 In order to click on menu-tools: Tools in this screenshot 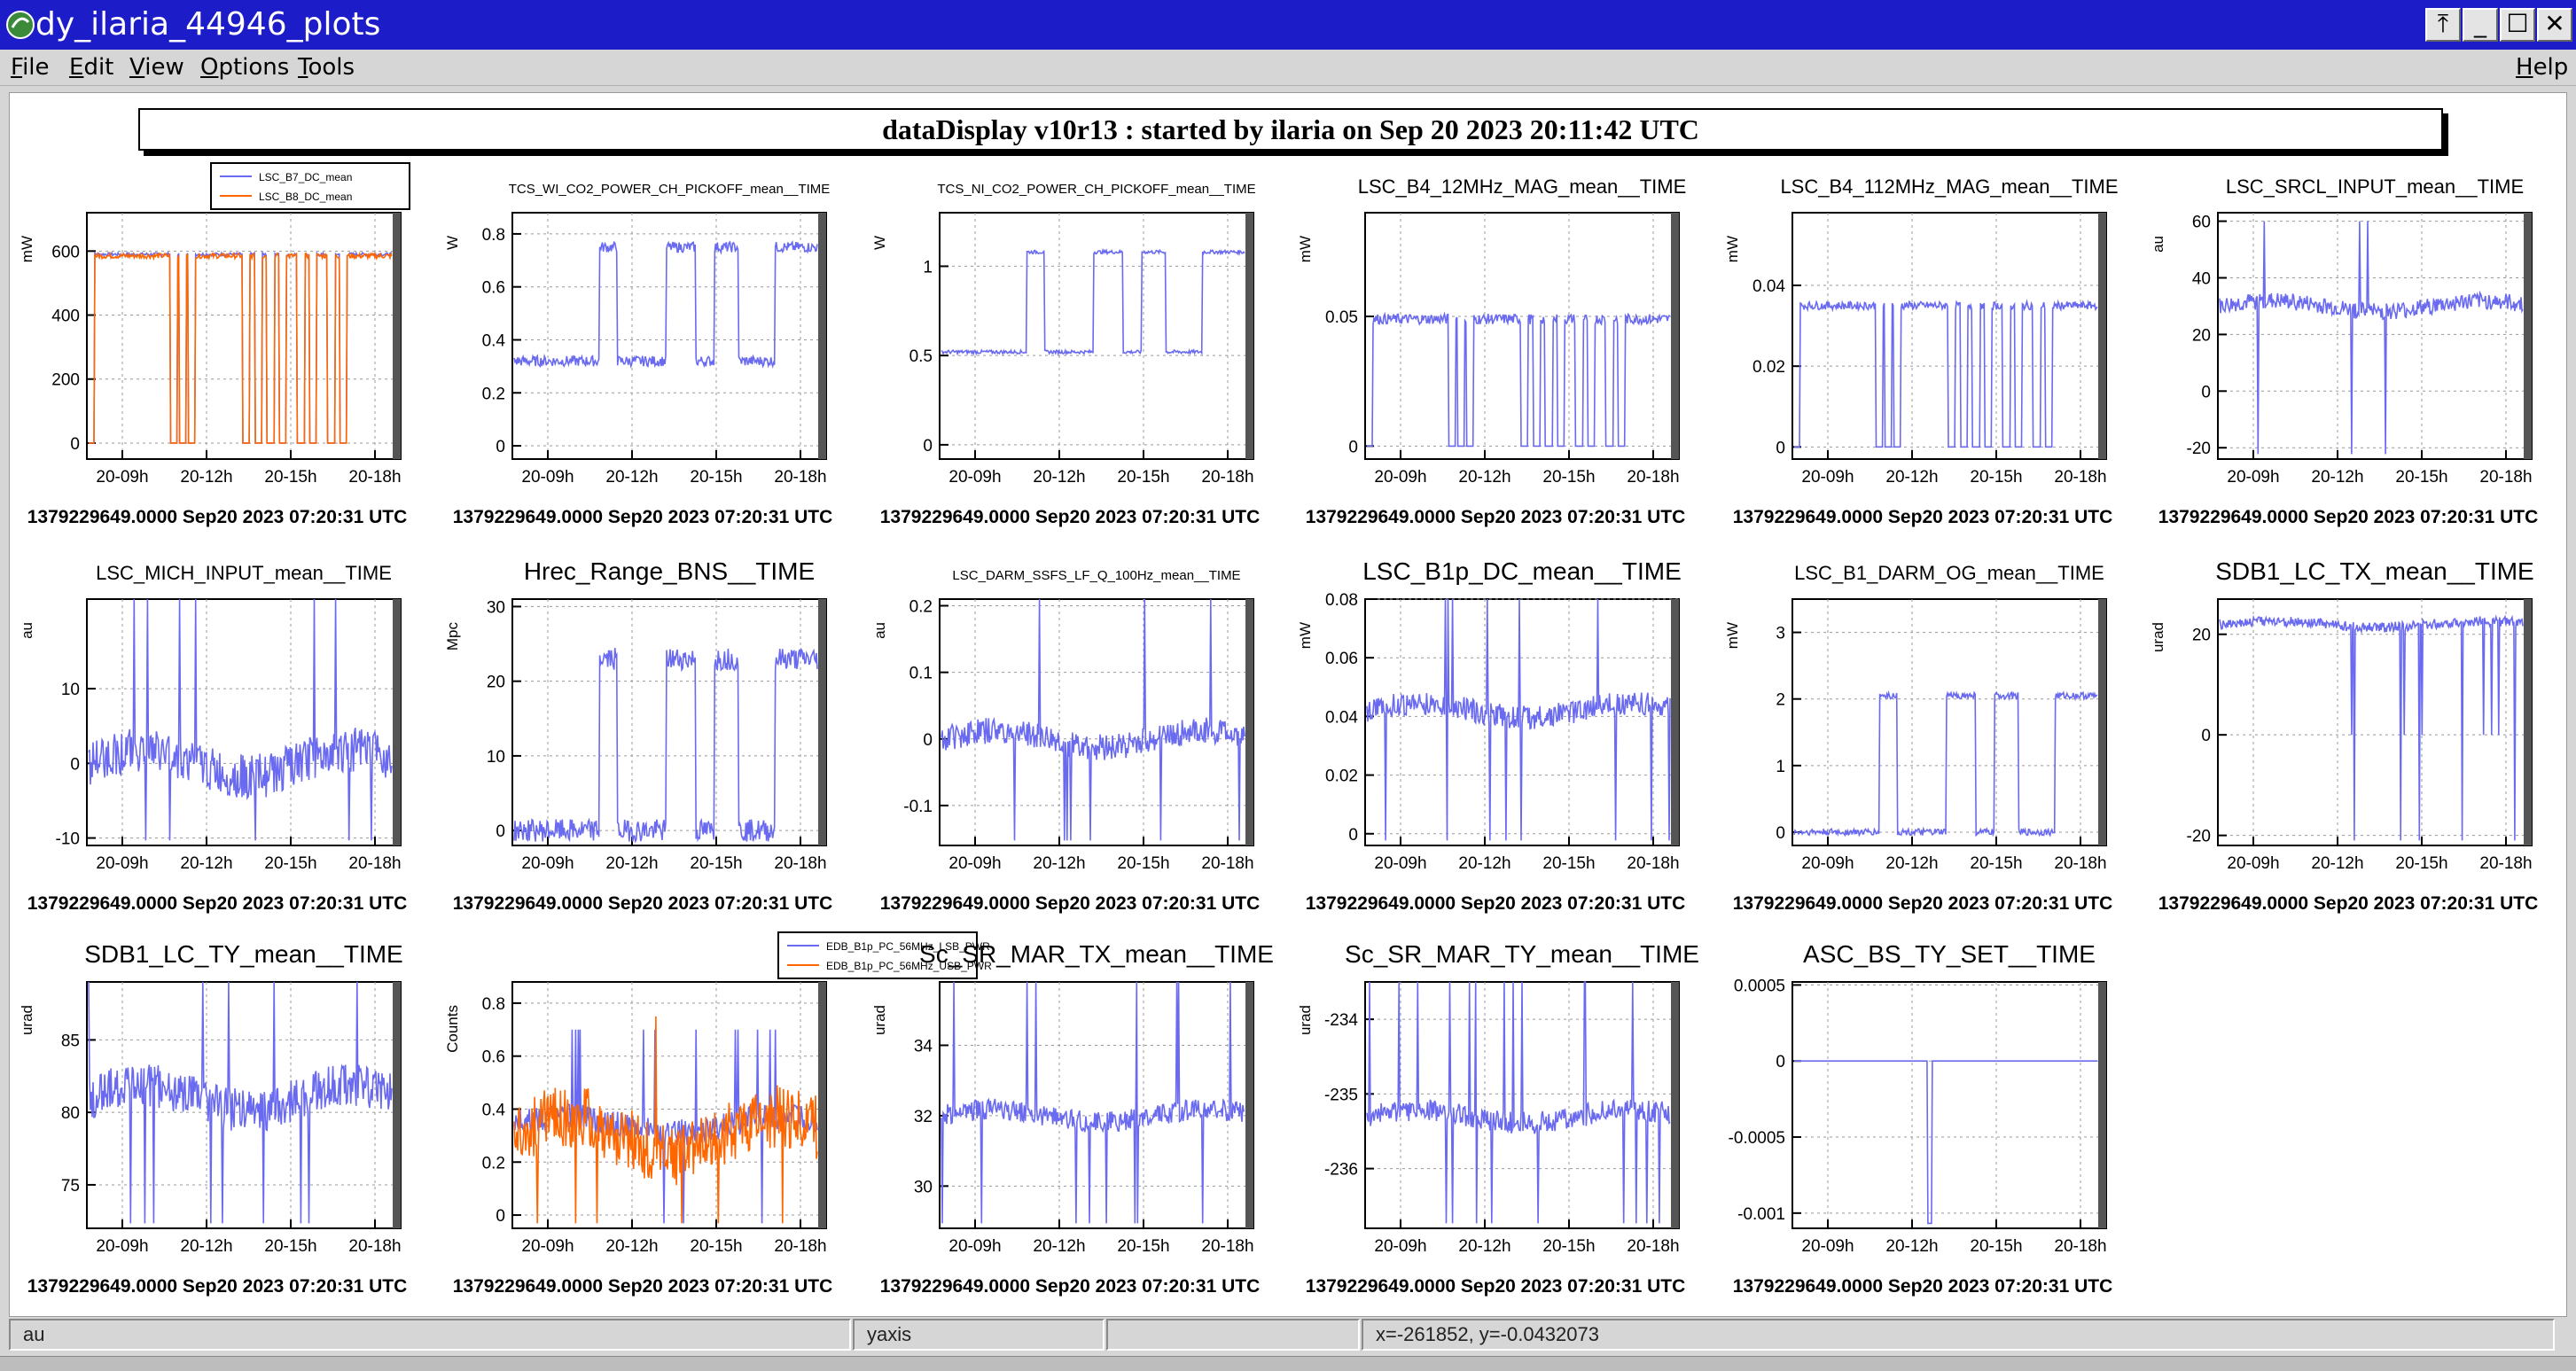, I will do `click(326, 67)`.